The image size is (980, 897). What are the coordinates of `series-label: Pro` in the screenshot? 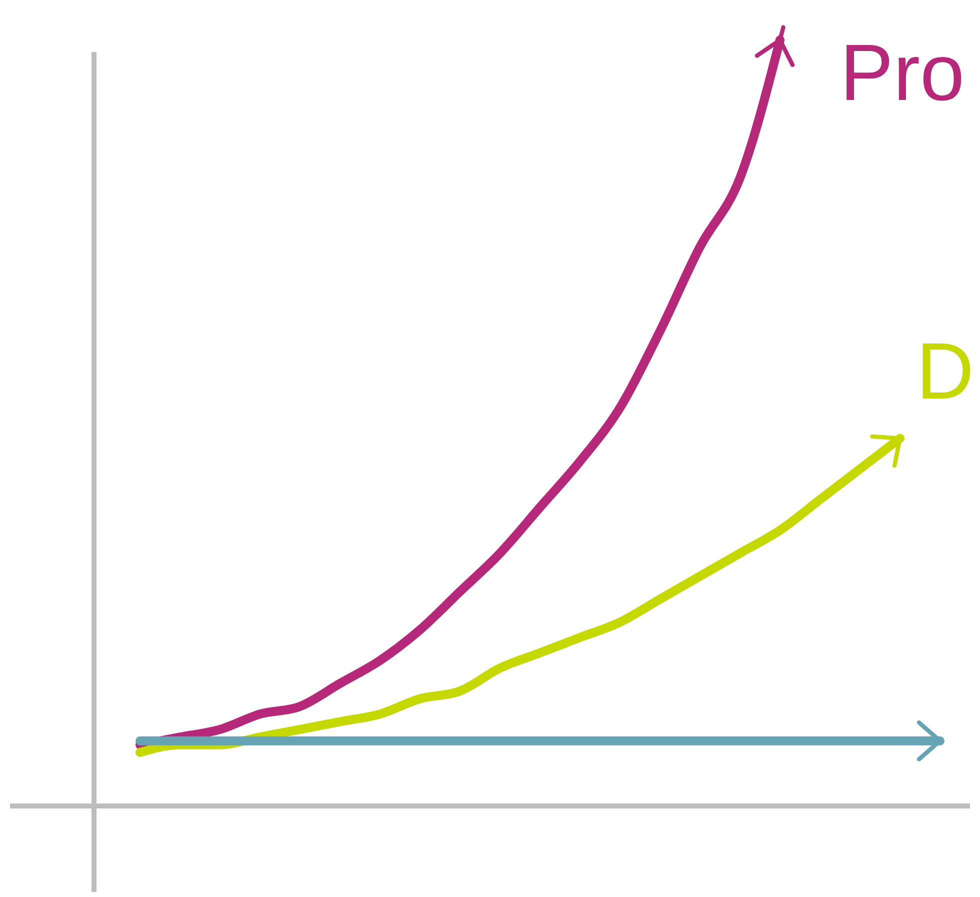 It's located at (902, 72).